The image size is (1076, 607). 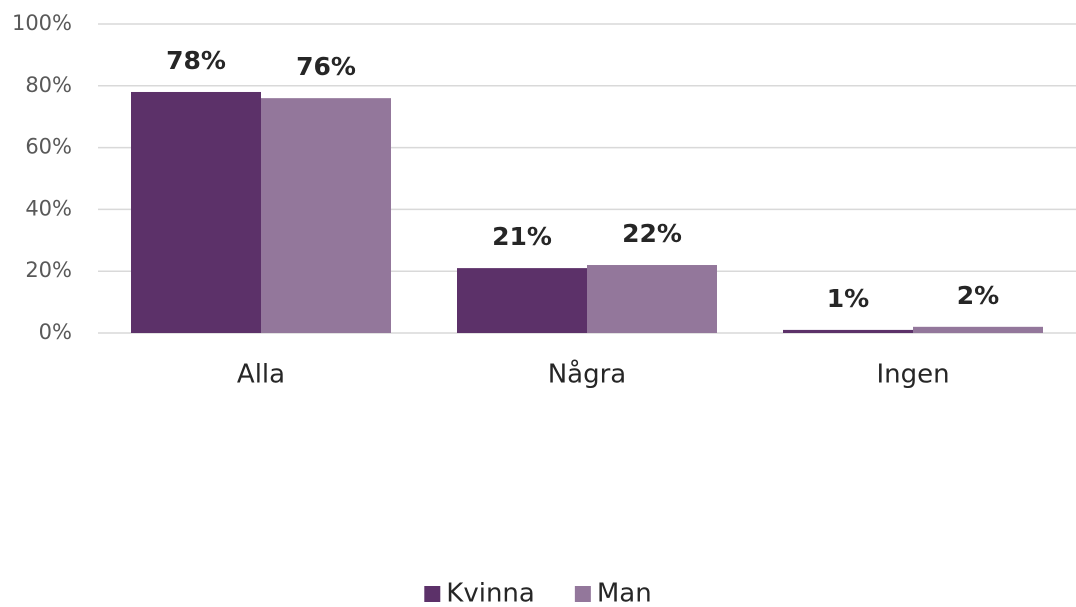 I want to click on value-label: 78%, so click(x=196, y=60).